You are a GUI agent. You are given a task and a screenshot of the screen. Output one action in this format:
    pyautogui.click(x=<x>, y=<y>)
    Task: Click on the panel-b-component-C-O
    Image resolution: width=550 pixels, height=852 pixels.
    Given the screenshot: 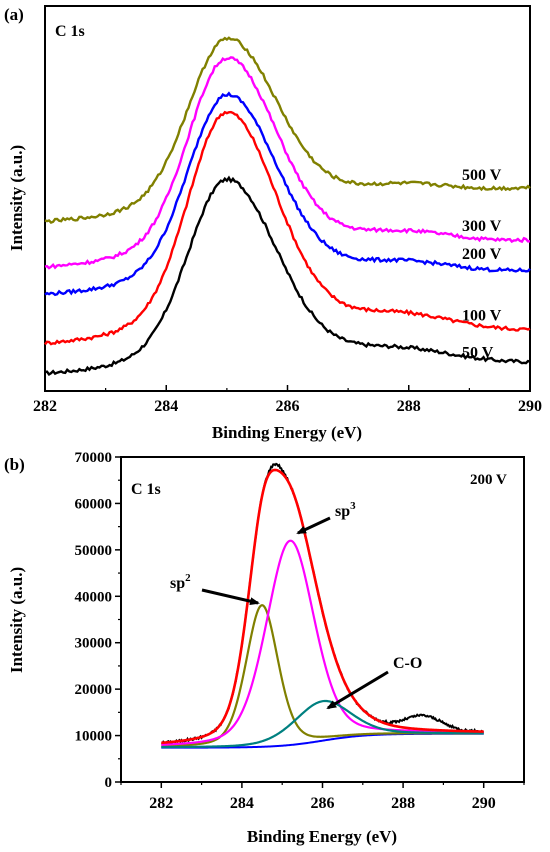 What is the action you would take?
    pyautogui.click(x=322, y=724)
    